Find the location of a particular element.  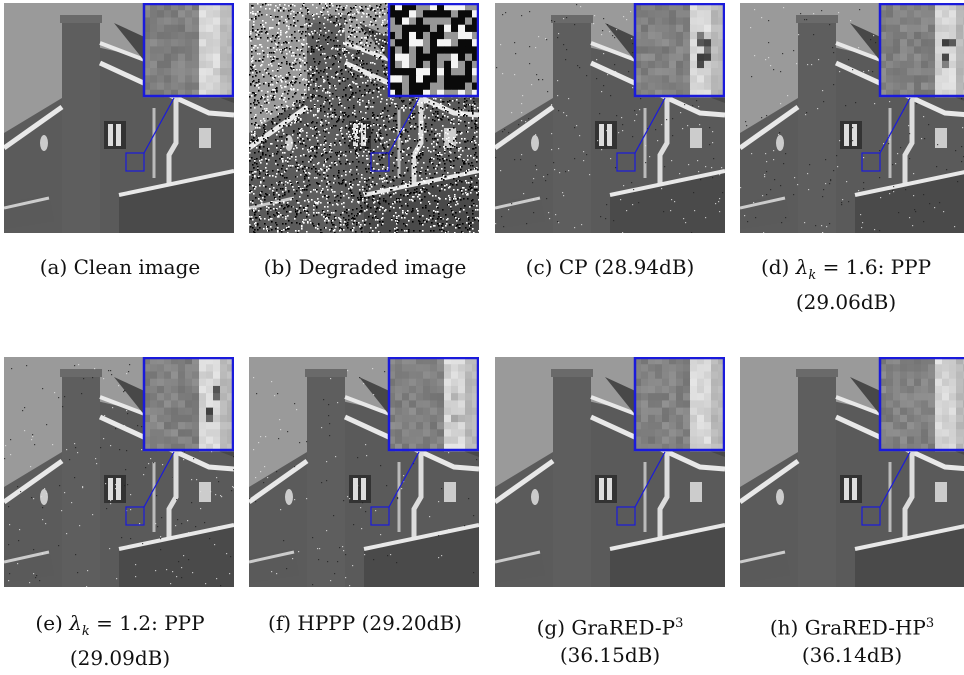

caption-b: (b) Degraded image is located at coordinates (365, 267).